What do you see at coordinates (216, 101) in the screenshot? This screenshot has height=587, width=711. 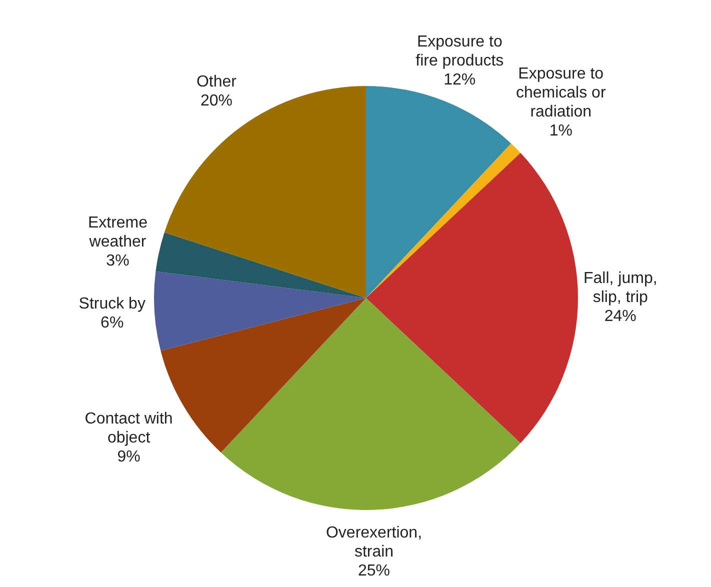 I see `data-label: 20%` at bounding box center [216, 101].